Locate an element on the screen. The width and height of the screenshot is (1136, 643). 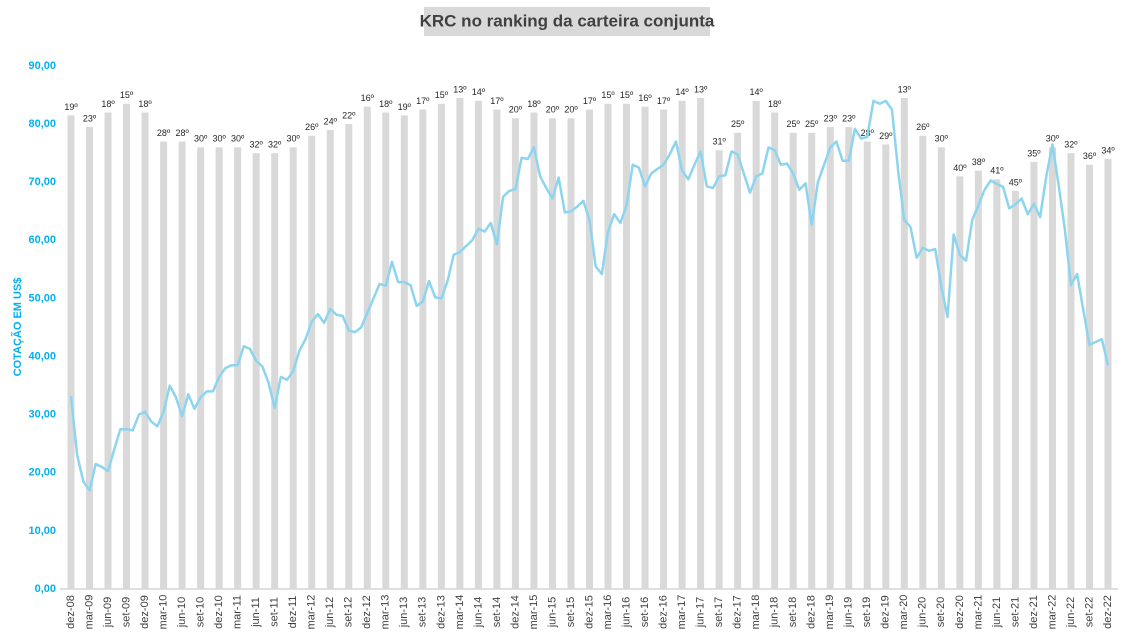
x-tick-label: set-12 is located at coordinates (349, 612).